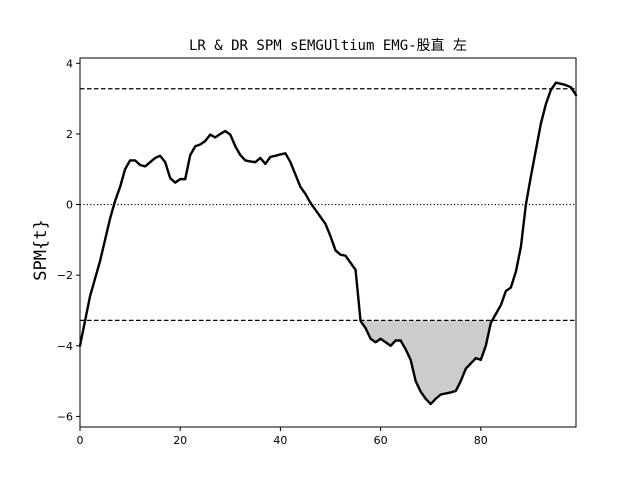 This screenshot has width=640, height=480. Describe the element at coordinates (65, 416) in the screenshot. I see `y-tick-label: −6` at that location.